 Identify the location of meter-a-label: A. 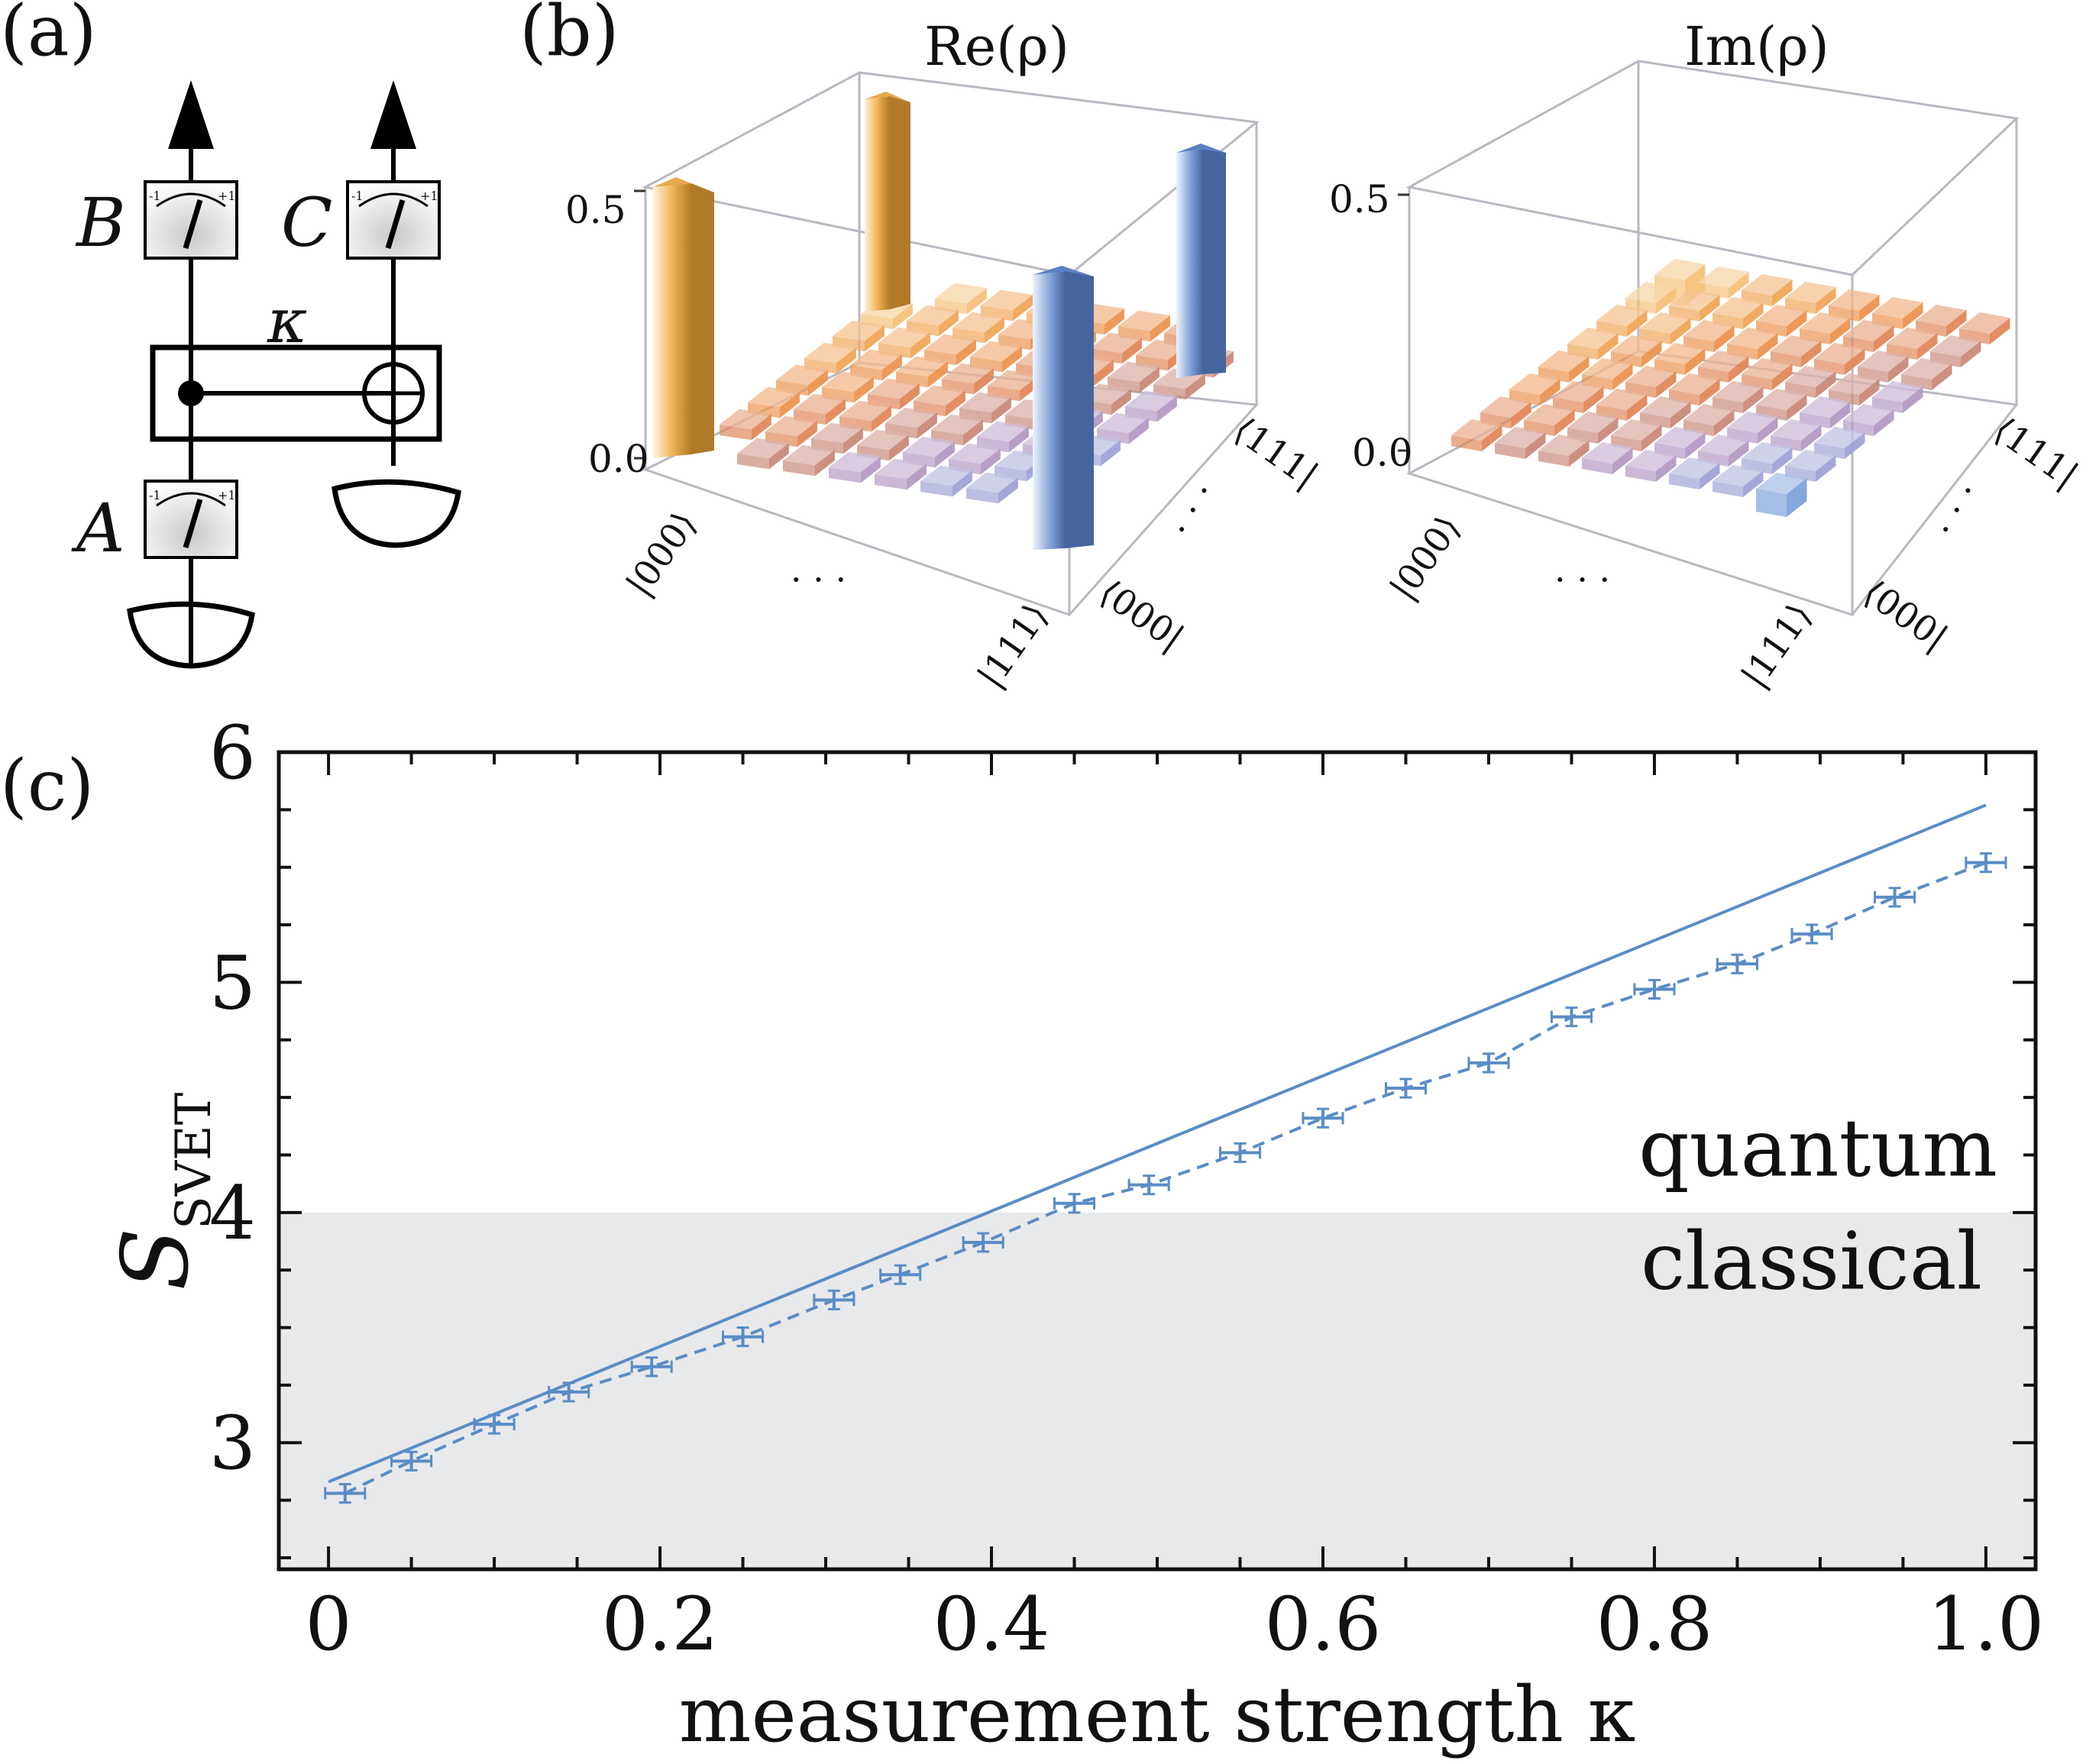
(98, 528).